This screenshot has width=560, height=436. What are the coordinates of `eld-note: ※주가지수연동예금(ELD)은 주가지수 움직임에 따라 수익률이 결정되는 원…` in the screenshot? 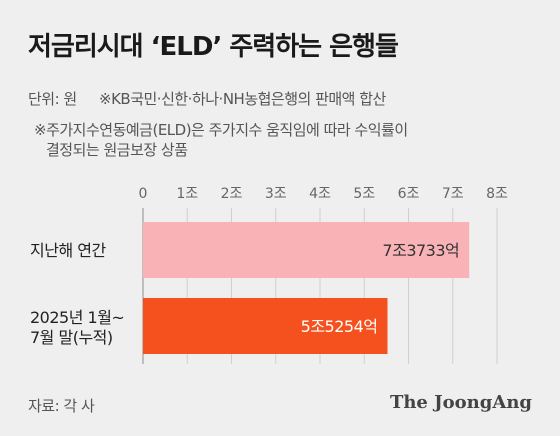 It's located at (284, 140).